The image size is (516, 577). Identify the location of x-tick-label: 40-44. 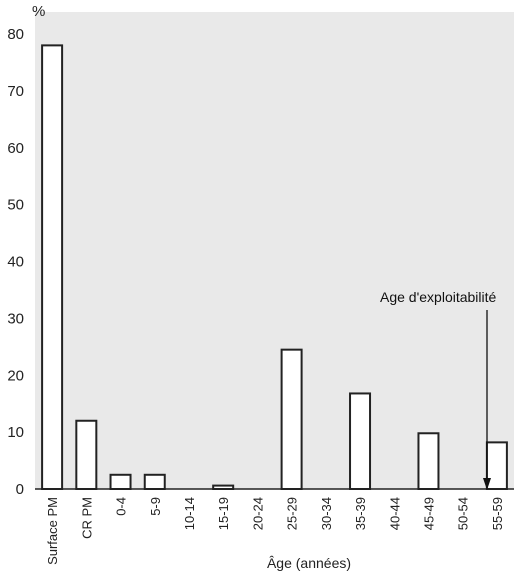
(394, 513).